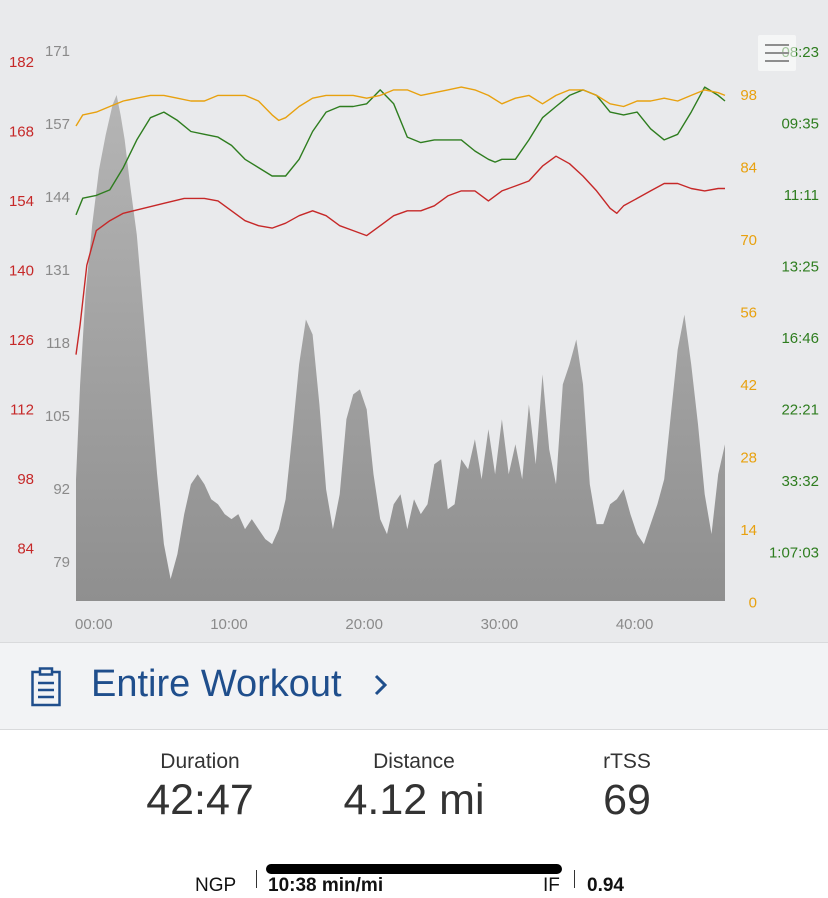 Image resolution: width=828 pixels, height=898 pixels. What do you see at coordinates (414, 869) in the screenshot?
I see `home-indicator` at bounding box center [414, 869].